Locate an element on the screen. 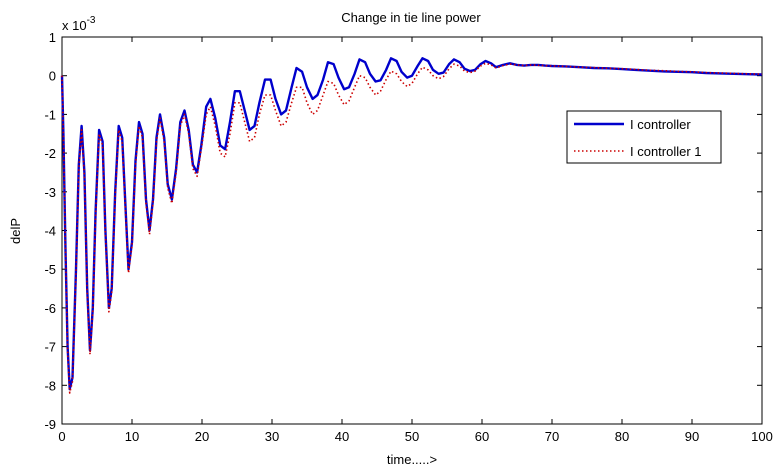 This screenshot has height=469, width=775. y-tick-label: -8 is located at coordinates (50, 385).